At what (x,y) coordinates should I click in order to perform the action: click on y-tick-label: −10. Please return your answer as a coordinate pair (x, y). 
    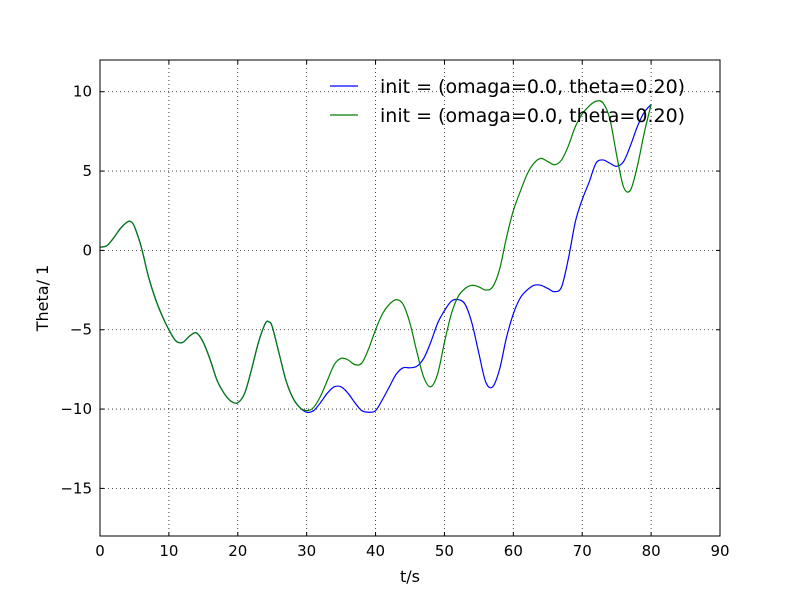
    Looking at the image, I should click on (76, 409).